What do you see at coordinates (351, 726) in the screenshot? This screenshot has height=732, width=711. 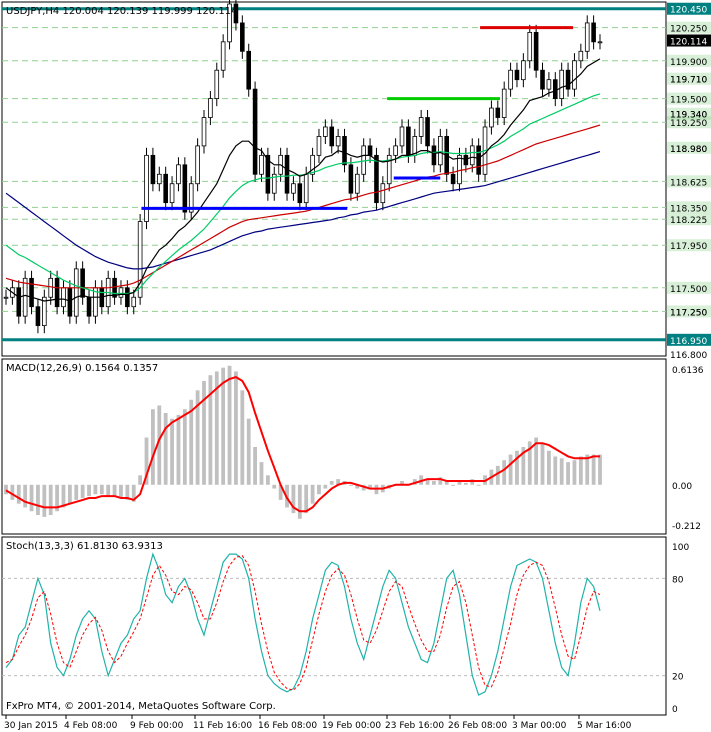 I see `time-axis-label: 19 Feb 00:00` at bounding box center [351, 726].